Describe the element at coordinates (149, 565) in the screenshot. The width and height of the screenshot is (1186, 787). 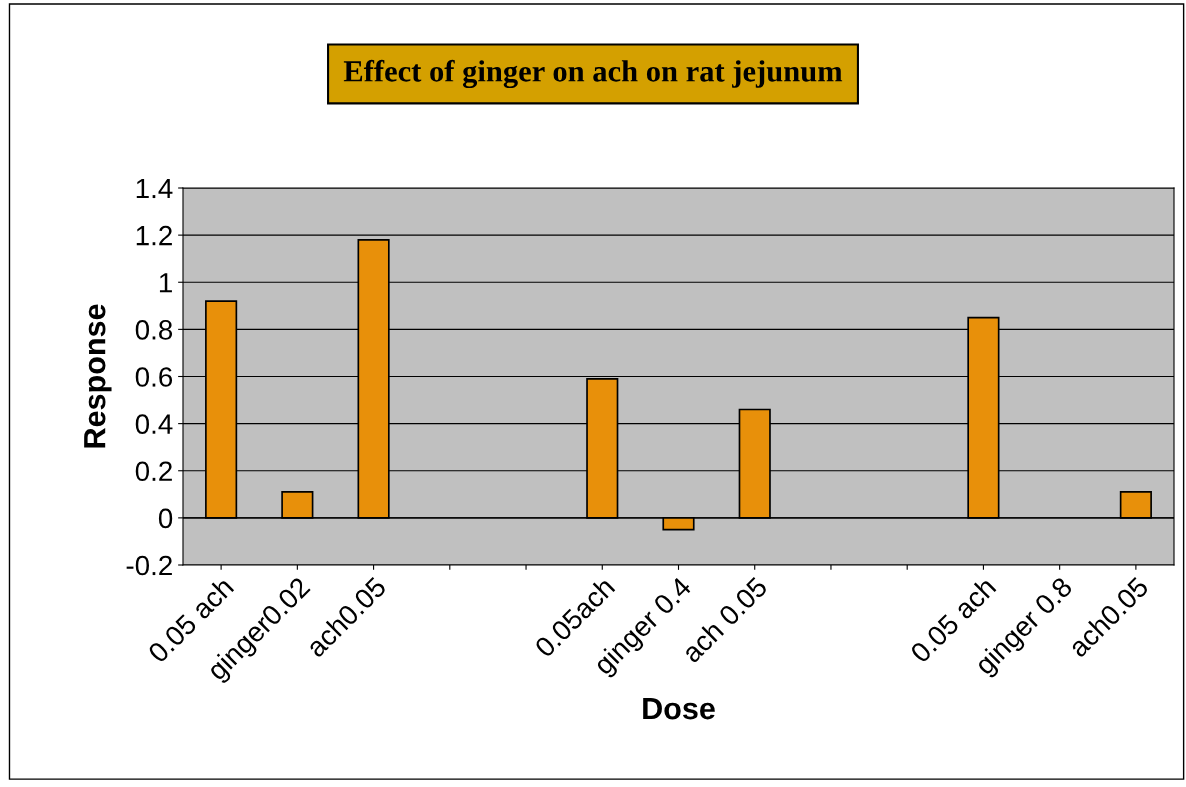
I see `y-tick-label: -0.2` at that location.